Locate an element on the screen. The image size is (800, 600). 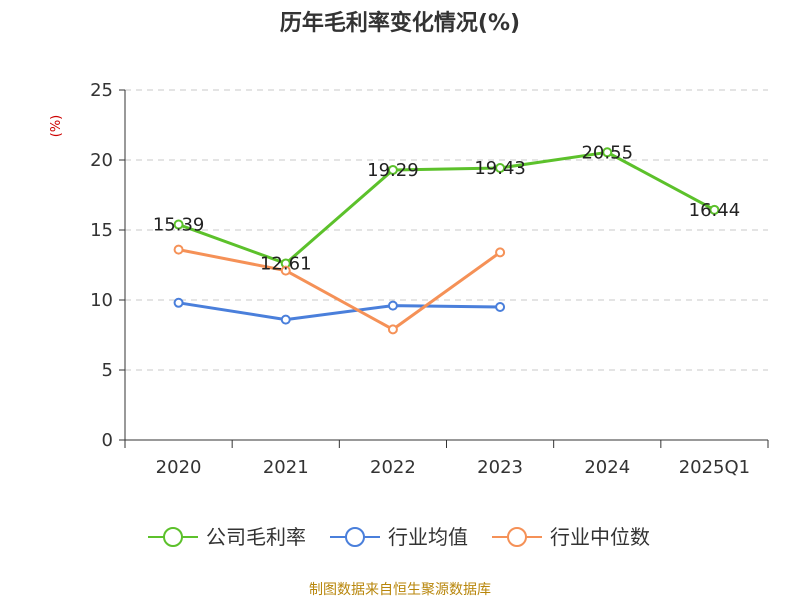
legend-label: 公司毛利率 is located at coordinates (256, 537).